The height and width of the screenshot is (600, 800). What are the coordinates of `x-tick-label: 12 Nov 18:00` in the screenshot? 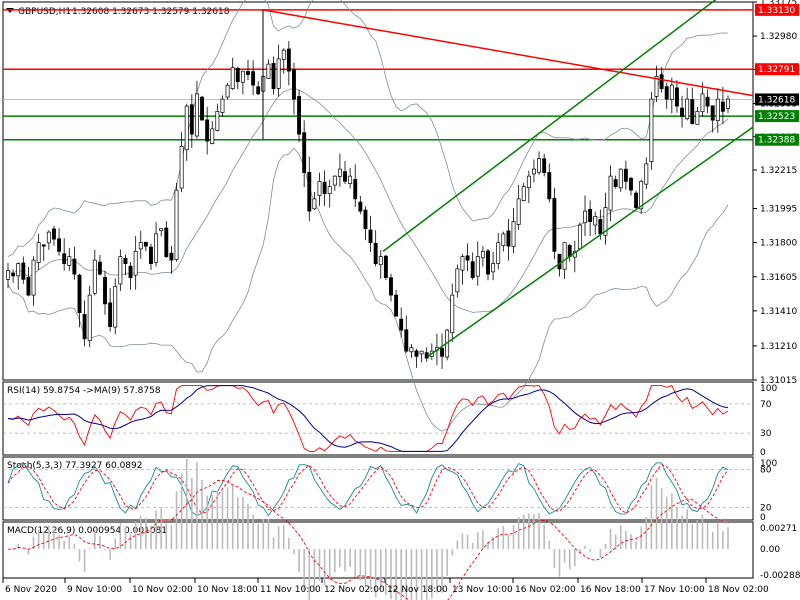 It's located at (417, 590).